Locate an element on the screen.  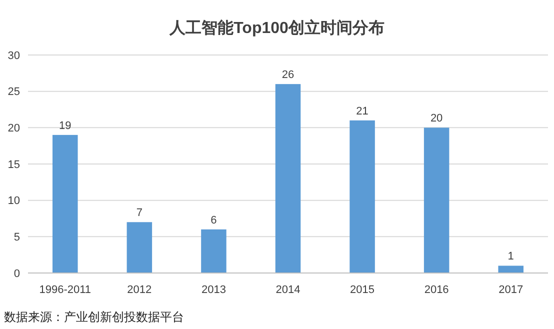
x-tick-label: 2016 is located at coordinates (436, 290).